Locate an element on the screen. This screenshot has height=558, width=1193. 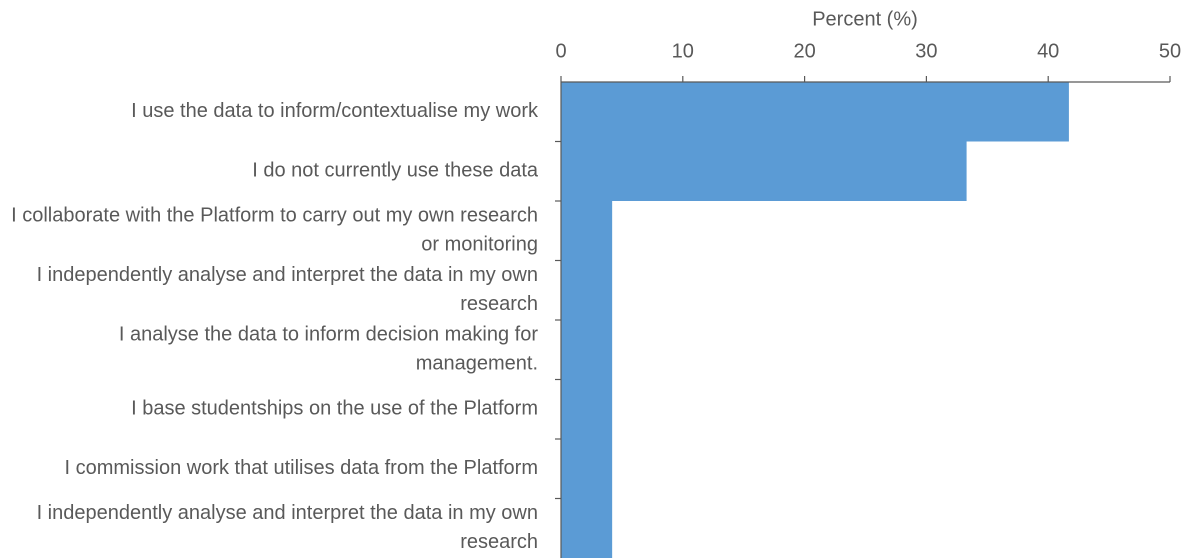
x-tick-label: 50 is located at coordinates (1170, 51).